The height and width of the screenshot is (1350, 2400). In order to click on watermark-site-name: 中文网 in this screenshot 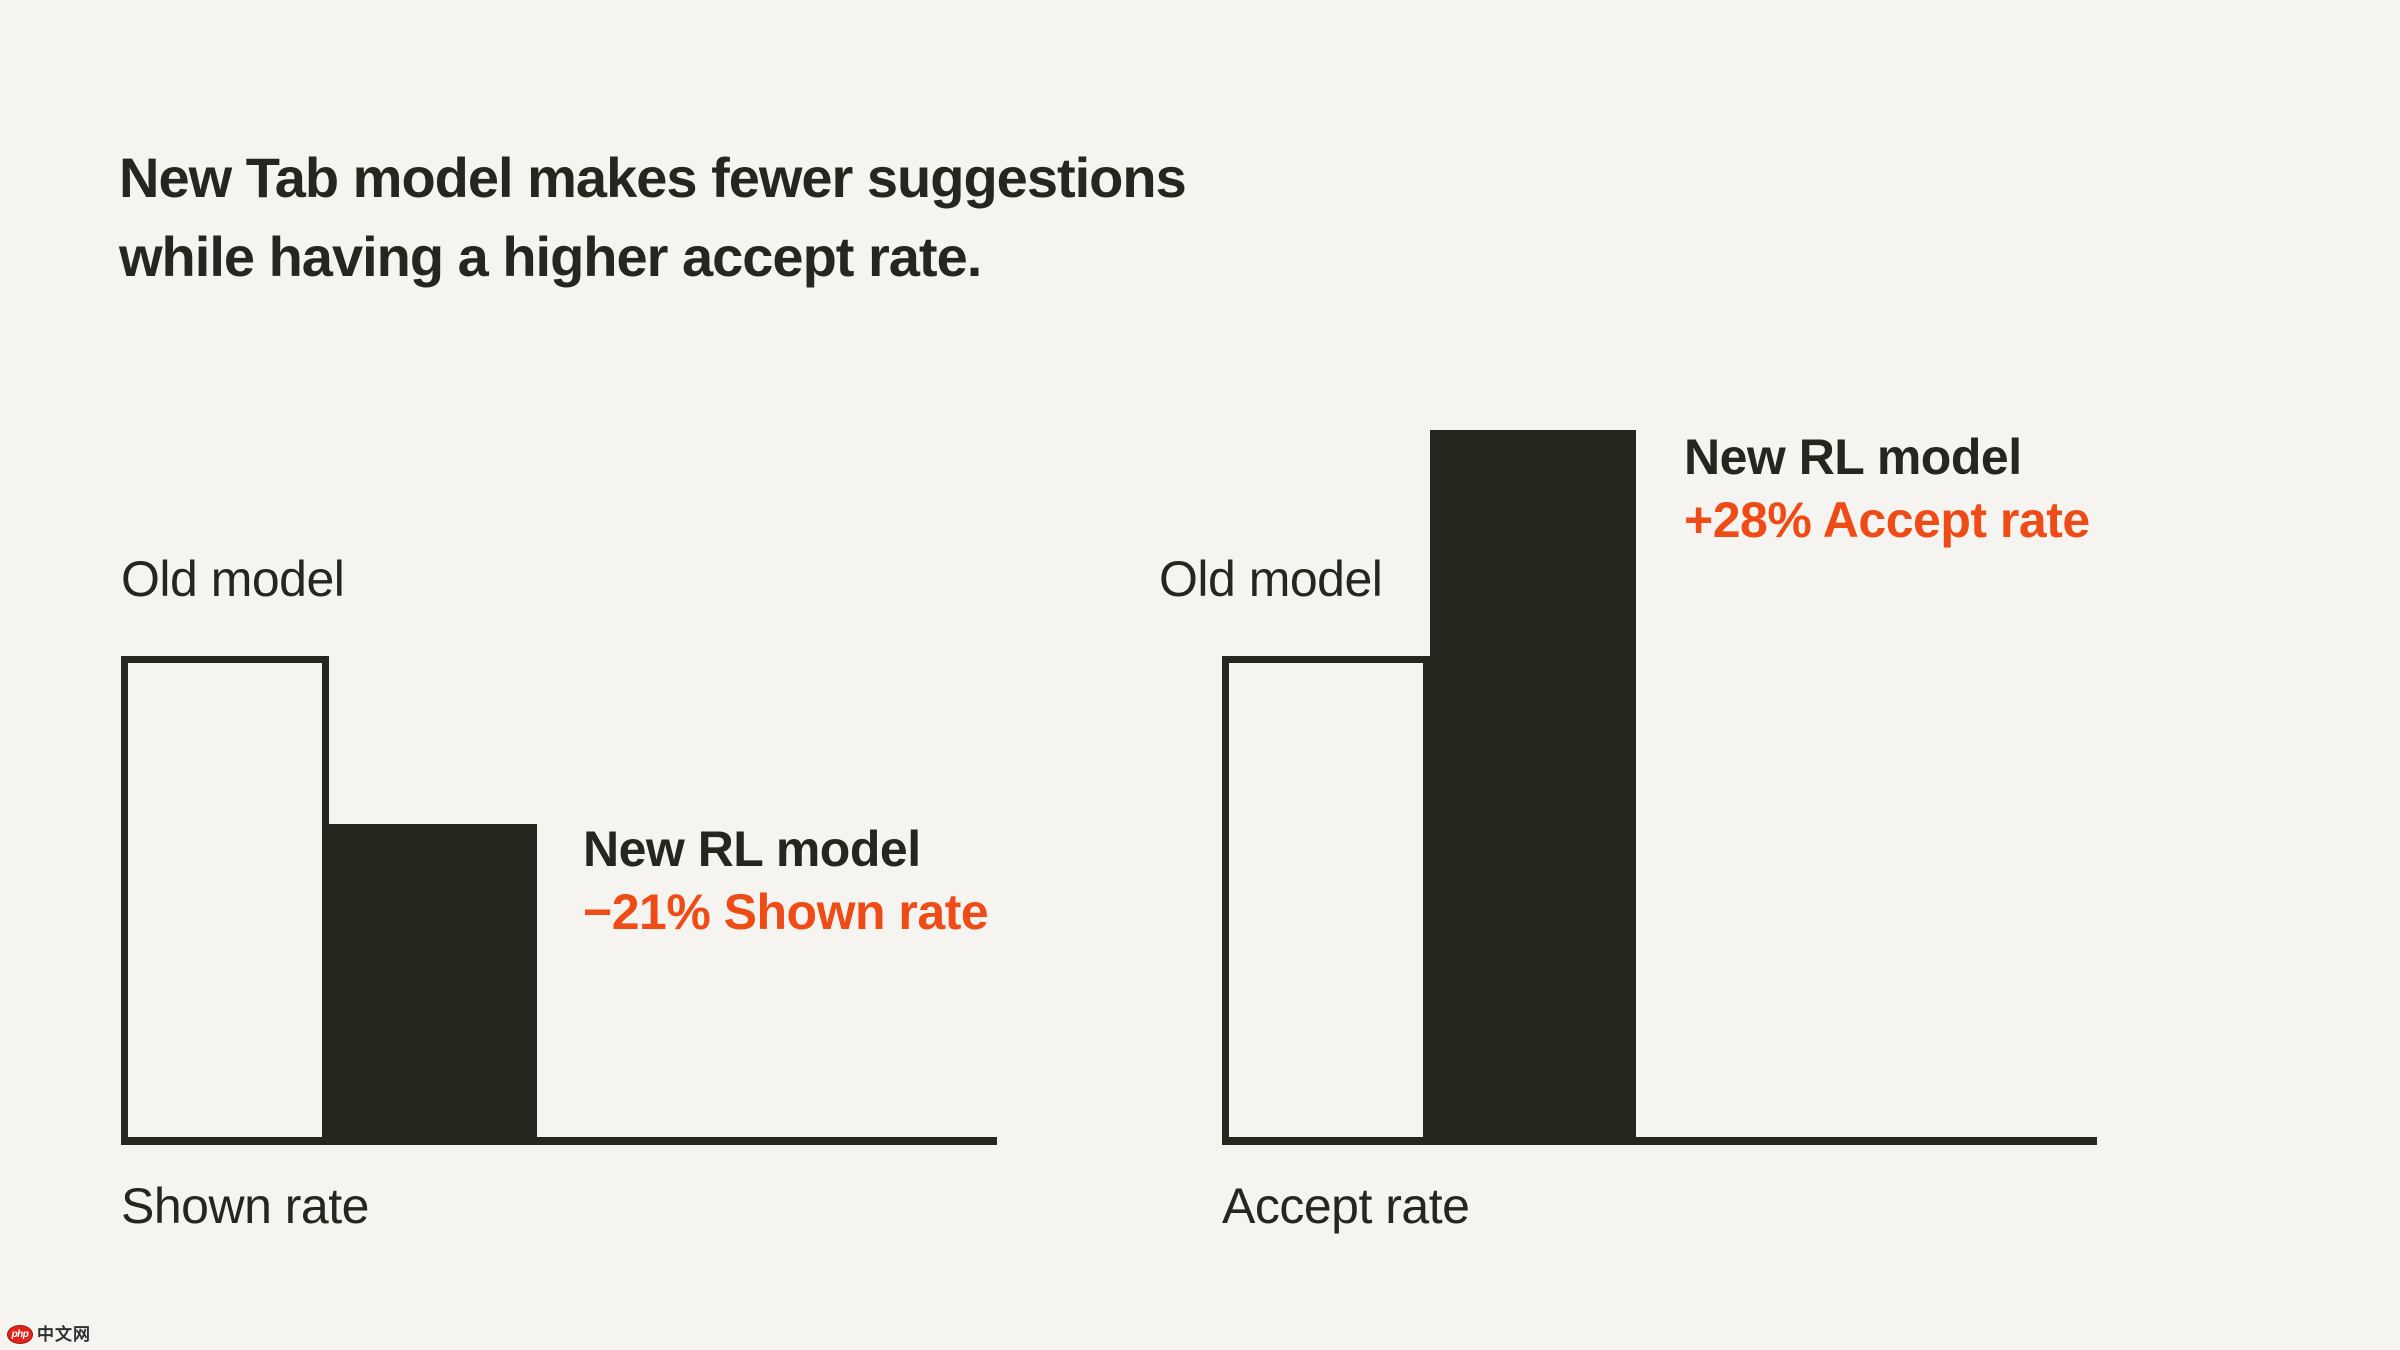, I will do `click(64, 1334)`.